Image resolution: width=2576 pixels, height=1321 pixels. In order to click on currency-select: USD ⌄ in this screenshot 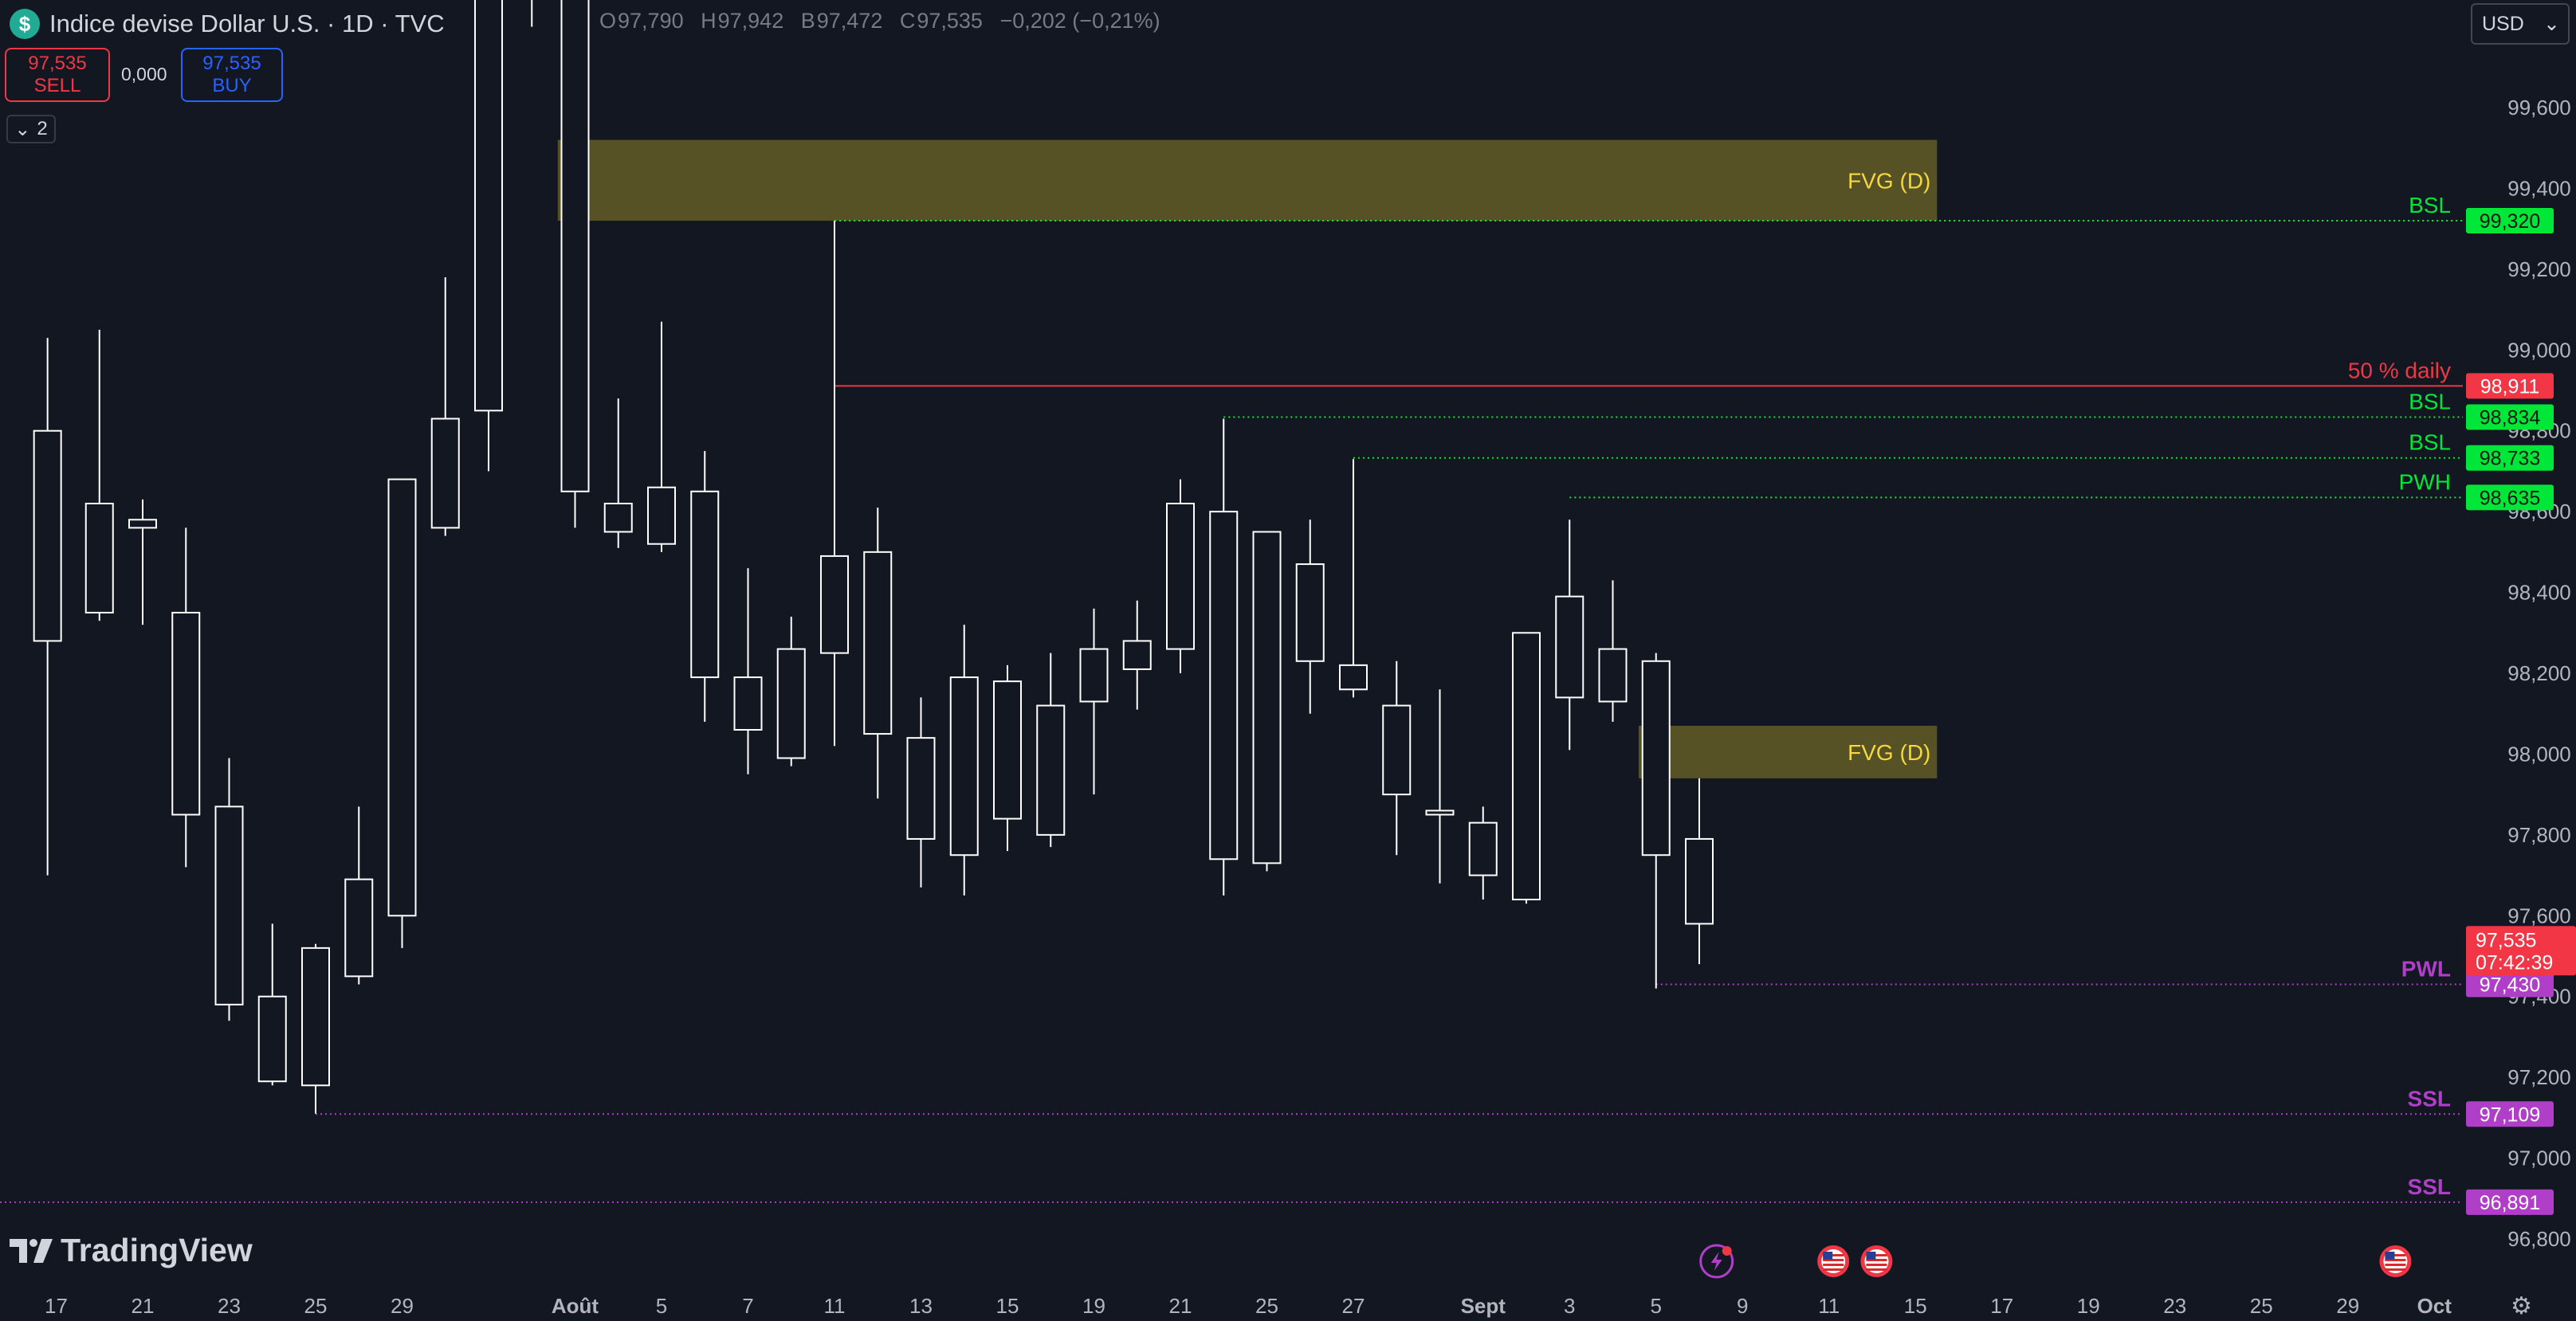, I will do `click(2520, 24)`.